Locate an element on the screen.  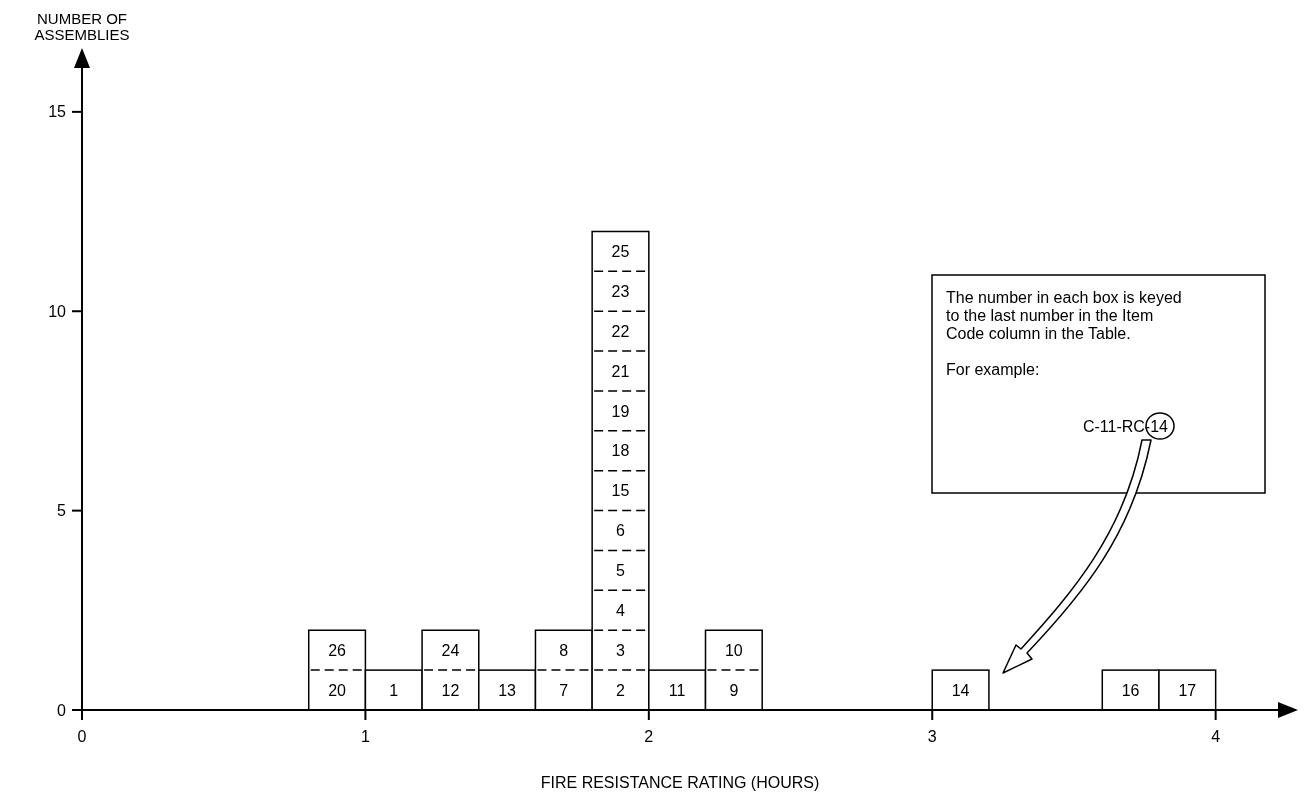
annotation: 18 is located at coordinates (620, 451).